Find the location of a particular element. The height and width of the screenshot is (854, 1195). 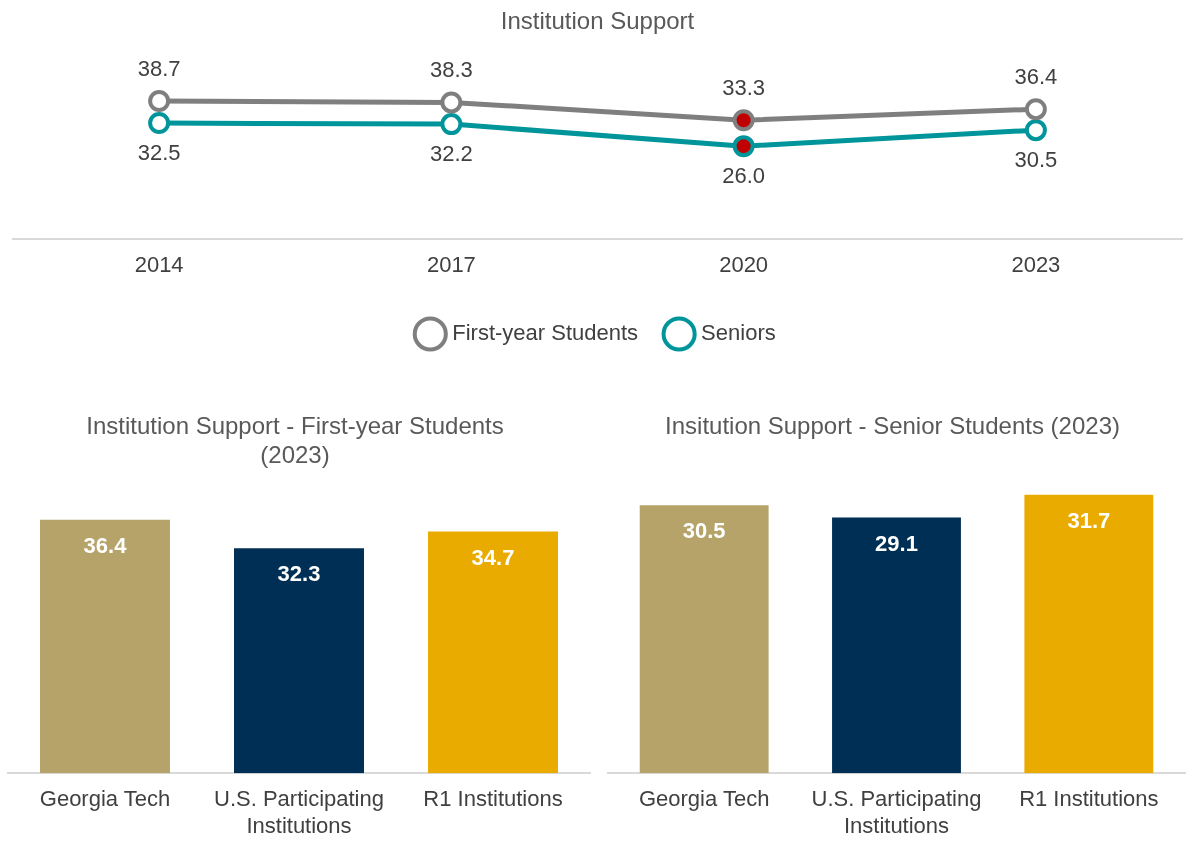

data-label: 33.3 is located at coordinates (744, 88).